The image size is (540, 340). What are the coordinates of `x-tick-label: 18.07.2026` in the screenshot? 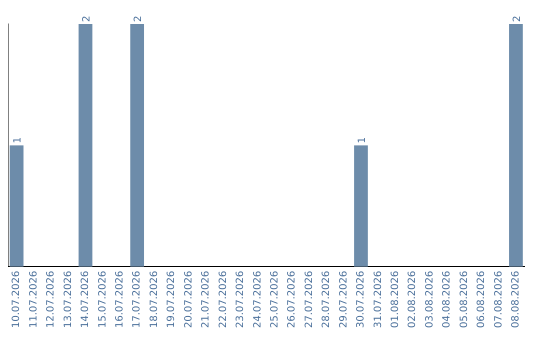 It's located at (154, 299).